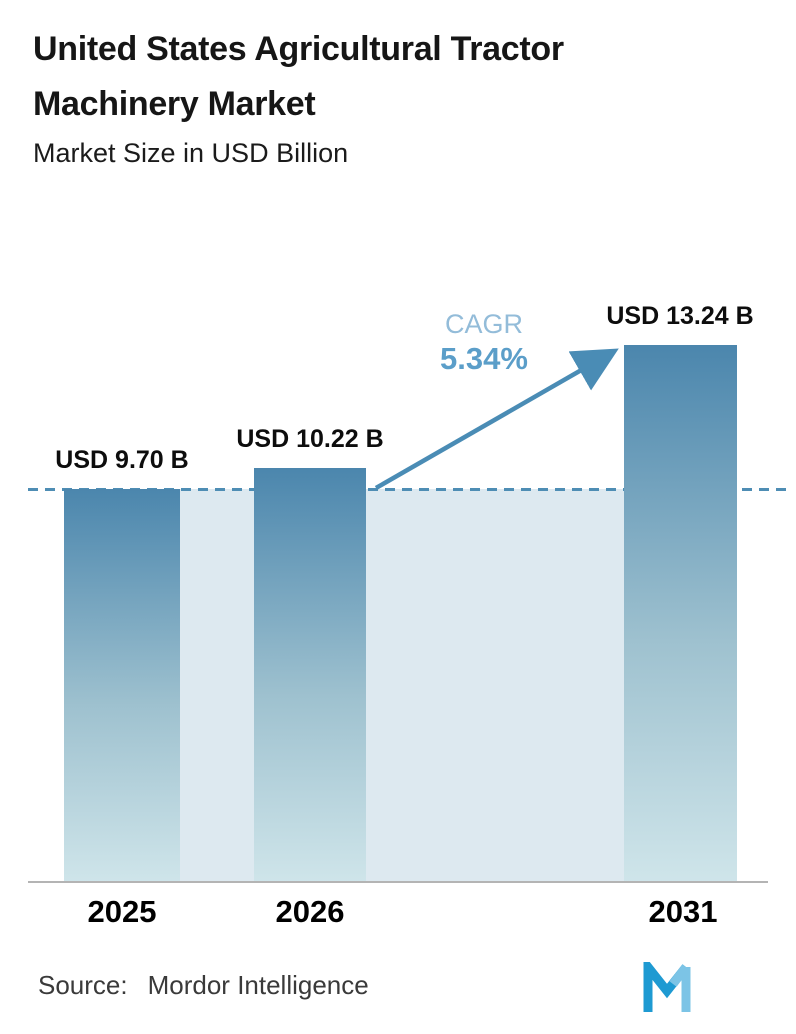  I want to click on bar-2031, so click(680, 614).